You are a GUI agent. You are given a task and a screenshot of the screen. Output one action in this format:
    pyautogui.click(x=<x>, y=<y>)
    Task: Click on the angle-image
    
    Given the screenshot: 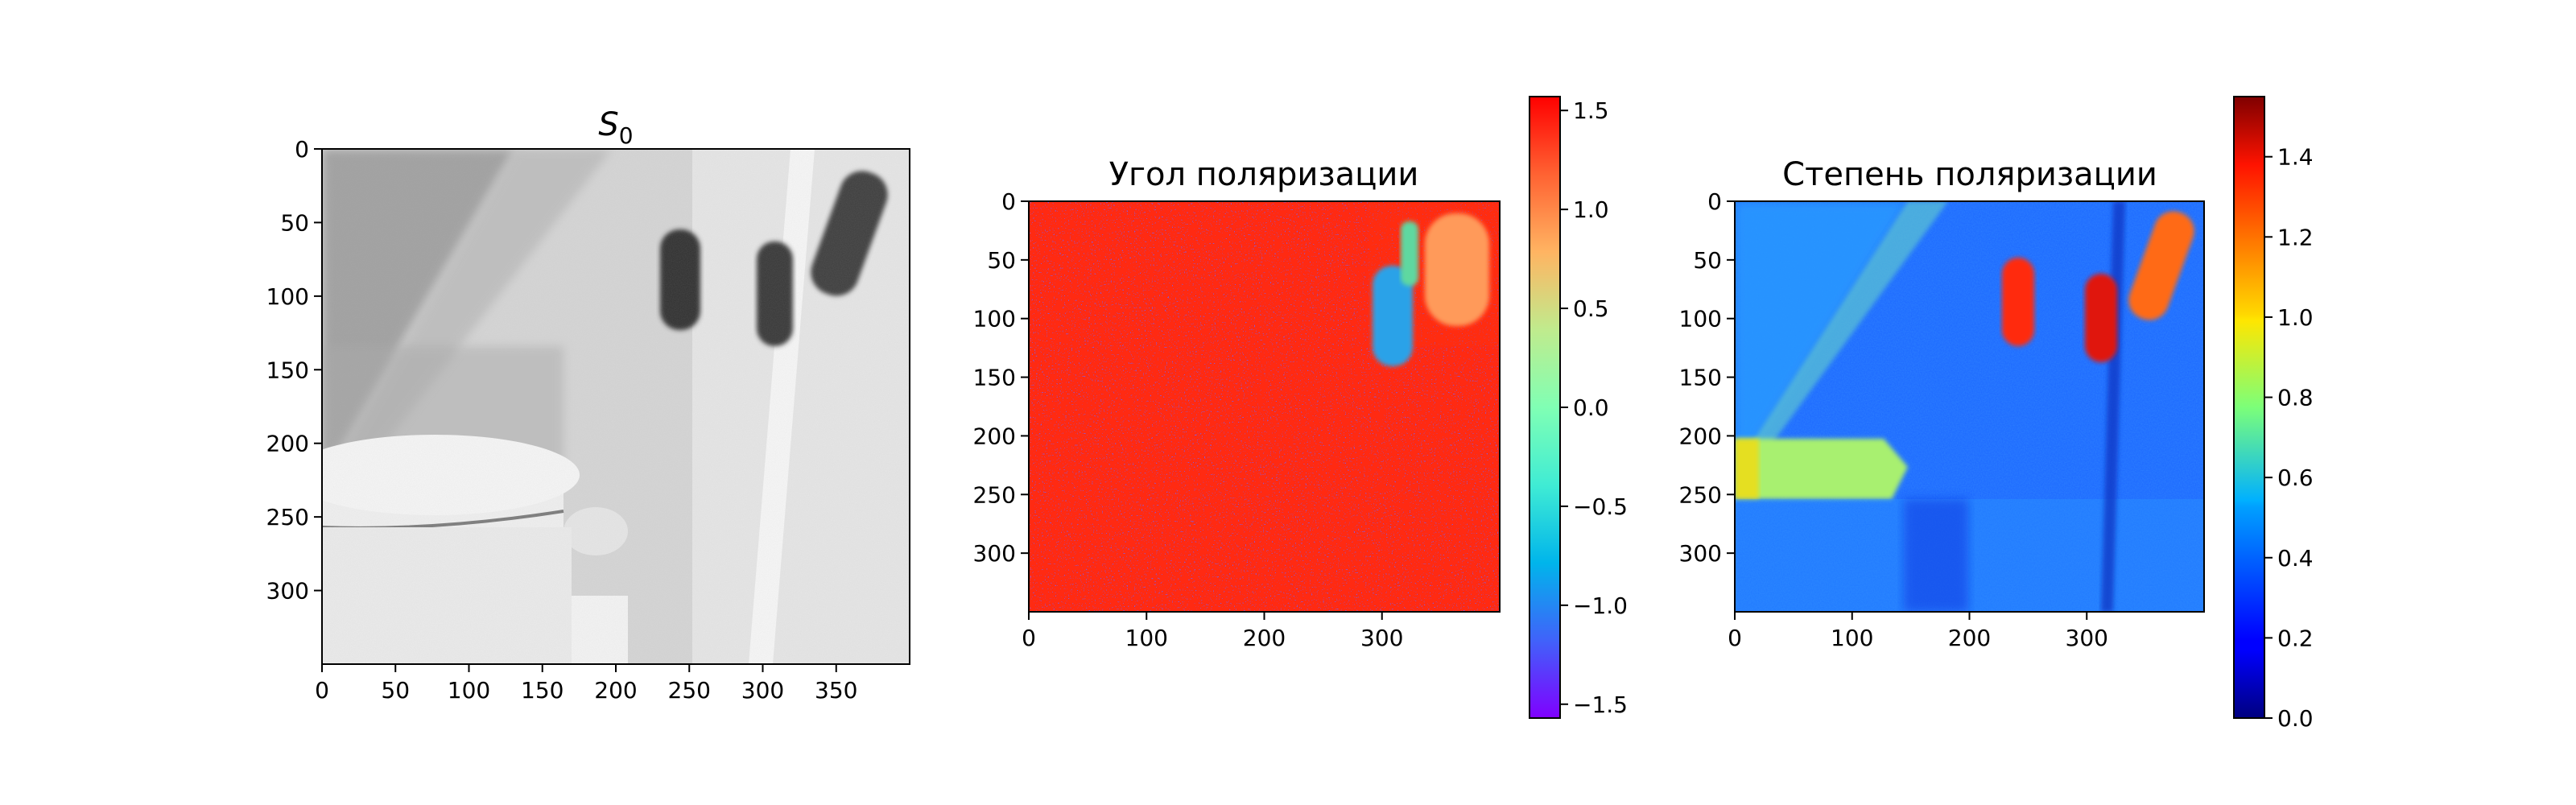 What is the action you would take?
    pyautogui.click(x=1264, y=406)
    